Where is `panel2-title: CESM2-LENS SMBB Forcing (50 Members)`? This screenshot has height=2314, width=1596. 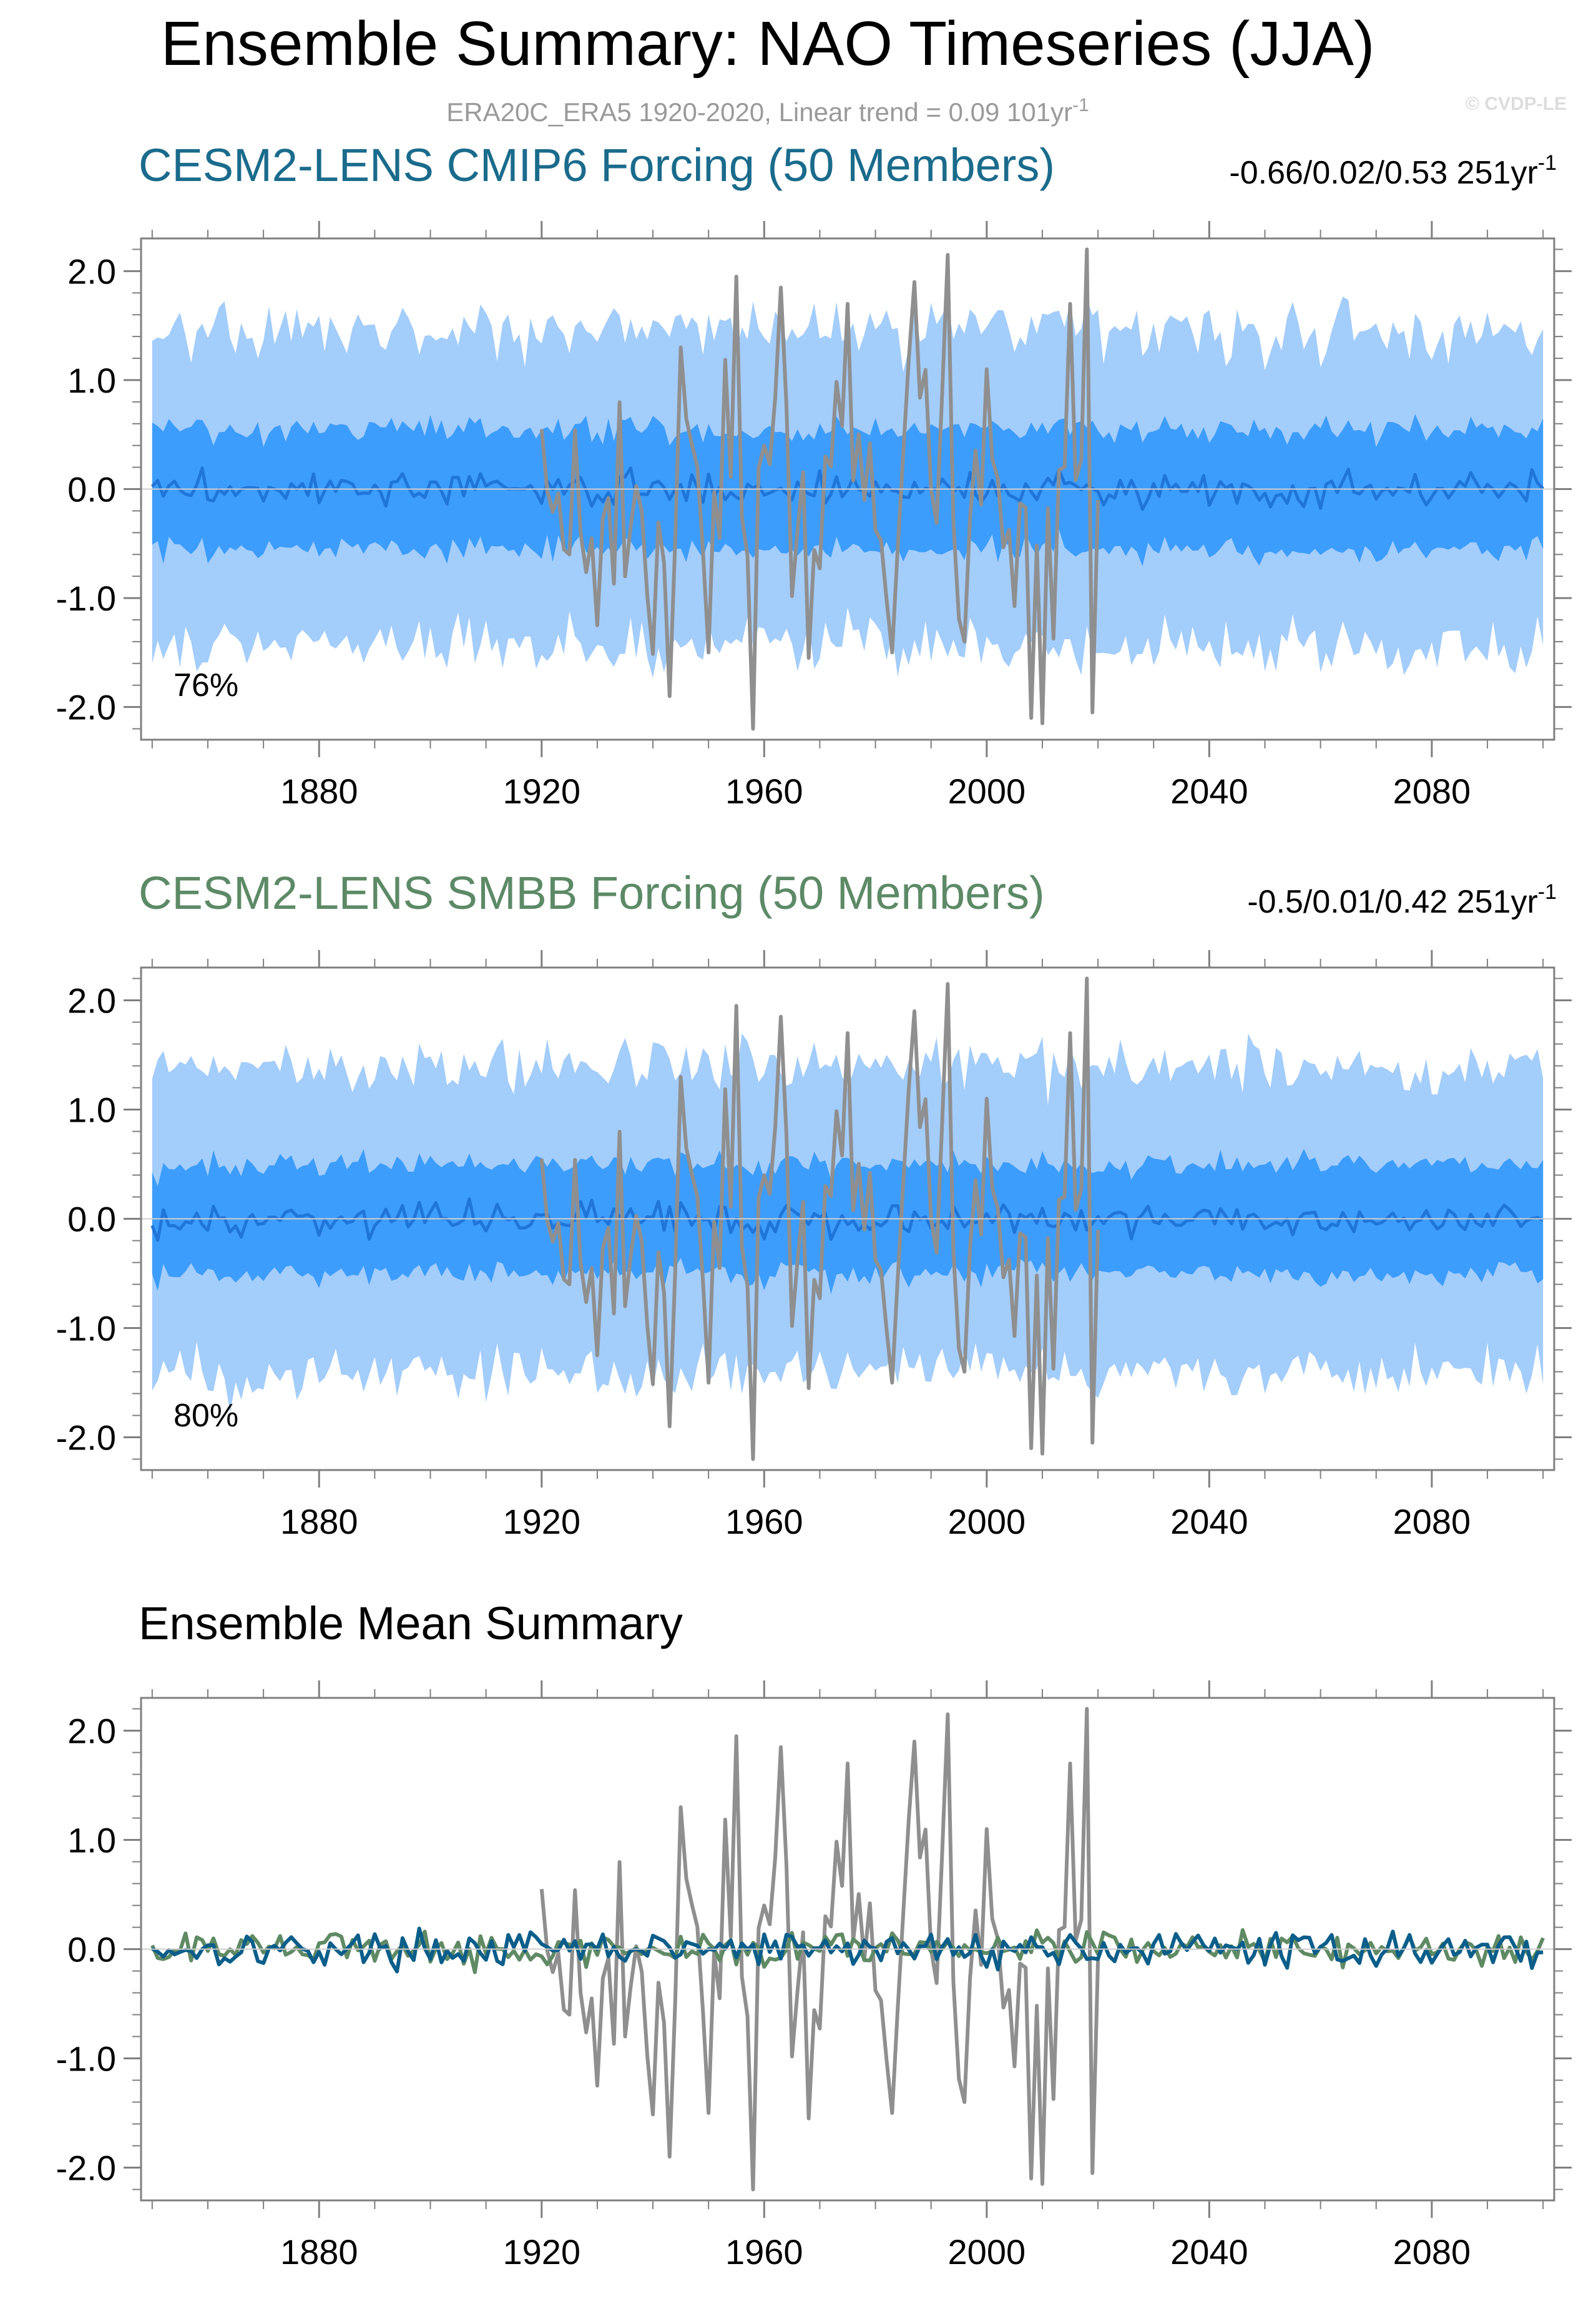
panel2-title: CESM2-LENS SMBB Forcing (50 Members) is located at coordinates (592, 893).